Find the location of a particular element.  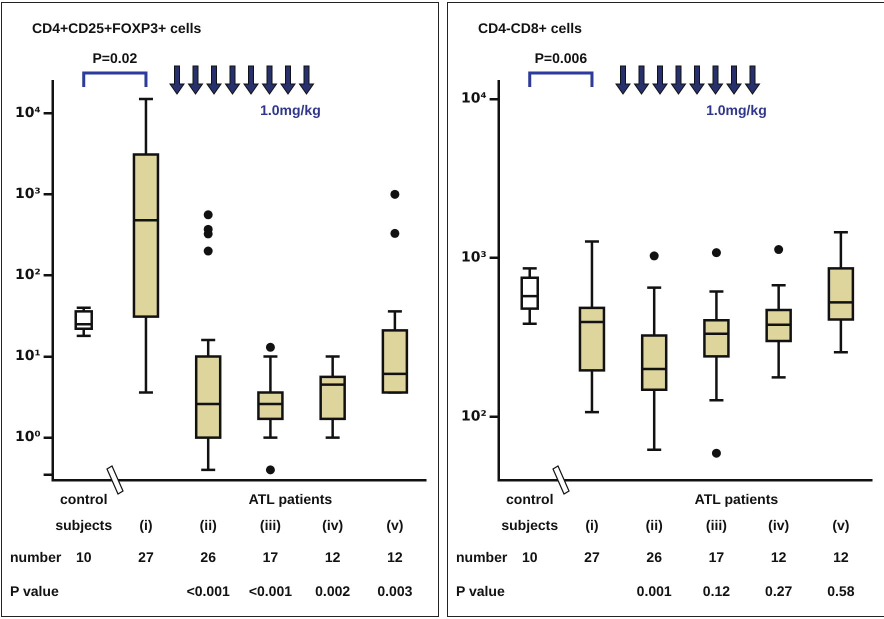

text: 0.002 is located at coordinates (332, 591).